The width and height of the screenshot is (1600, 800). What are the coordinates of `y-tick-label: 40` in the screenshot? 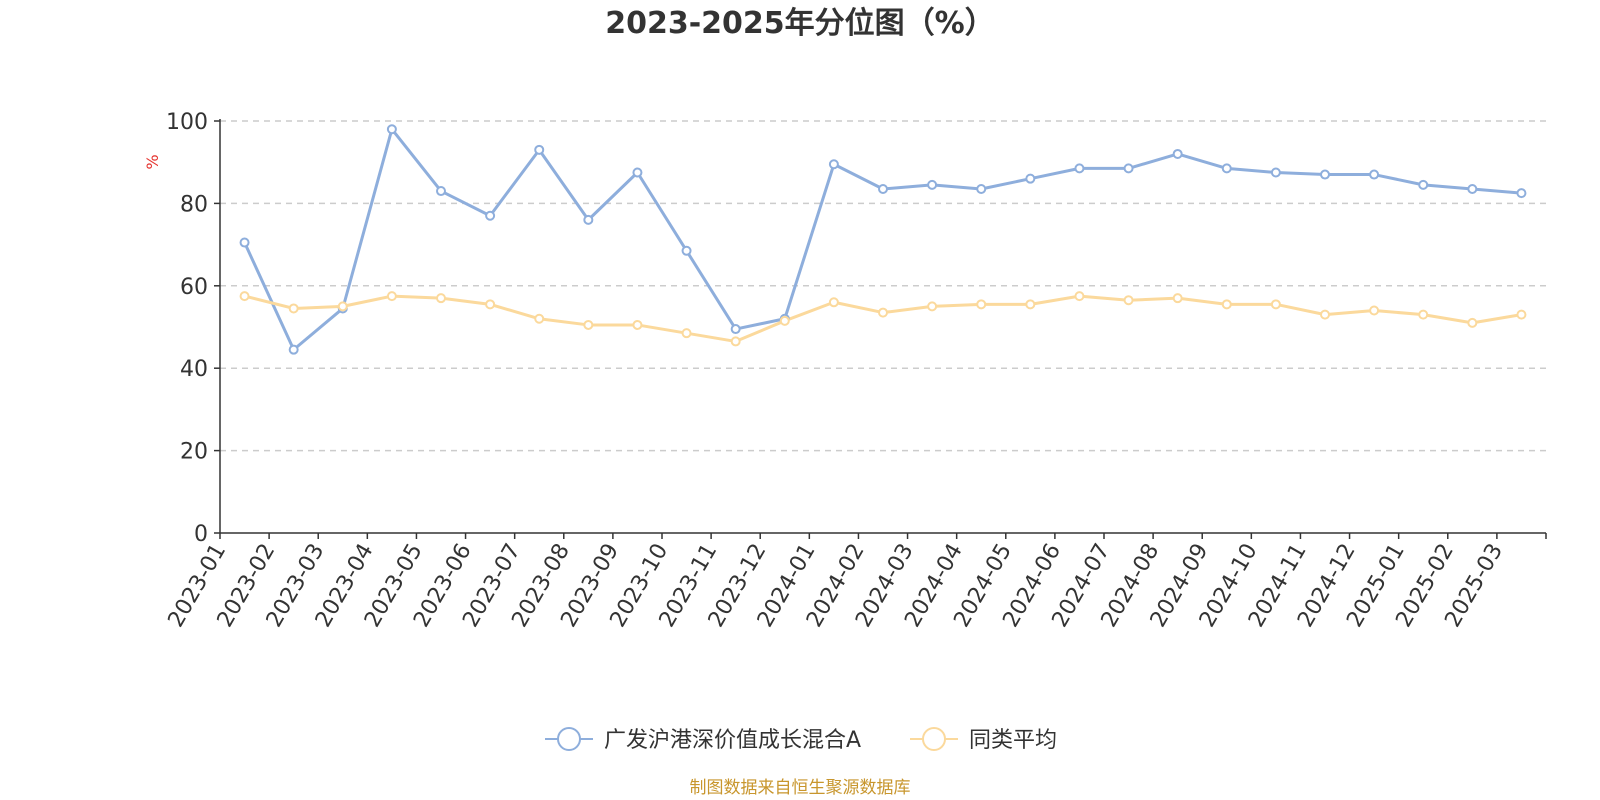 It's located at (194, 369).